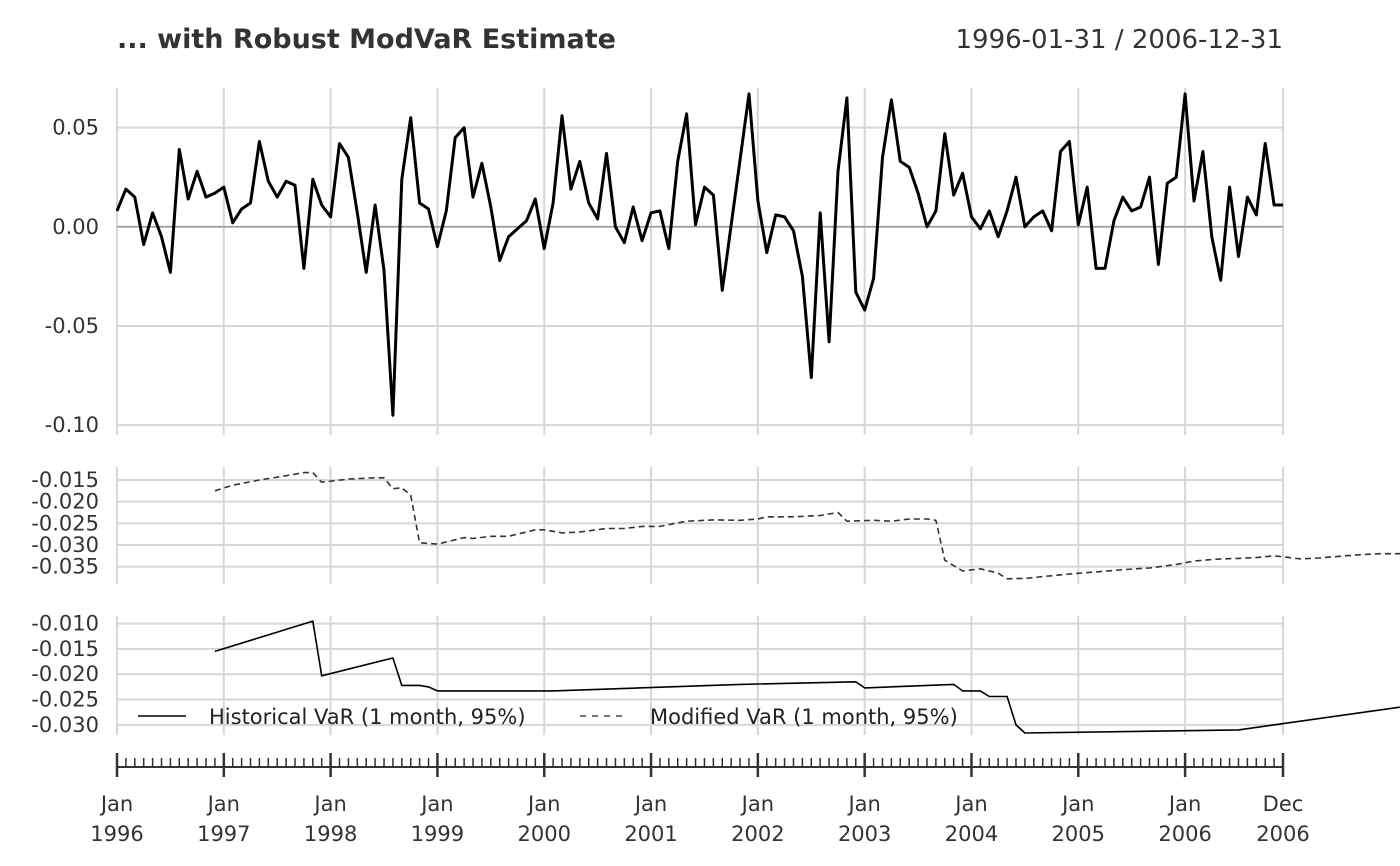  What do you see at coordinates (72, 425) in the screenshot?
I see `y-tick-label: -0.10` at bounding box center [72, 425].